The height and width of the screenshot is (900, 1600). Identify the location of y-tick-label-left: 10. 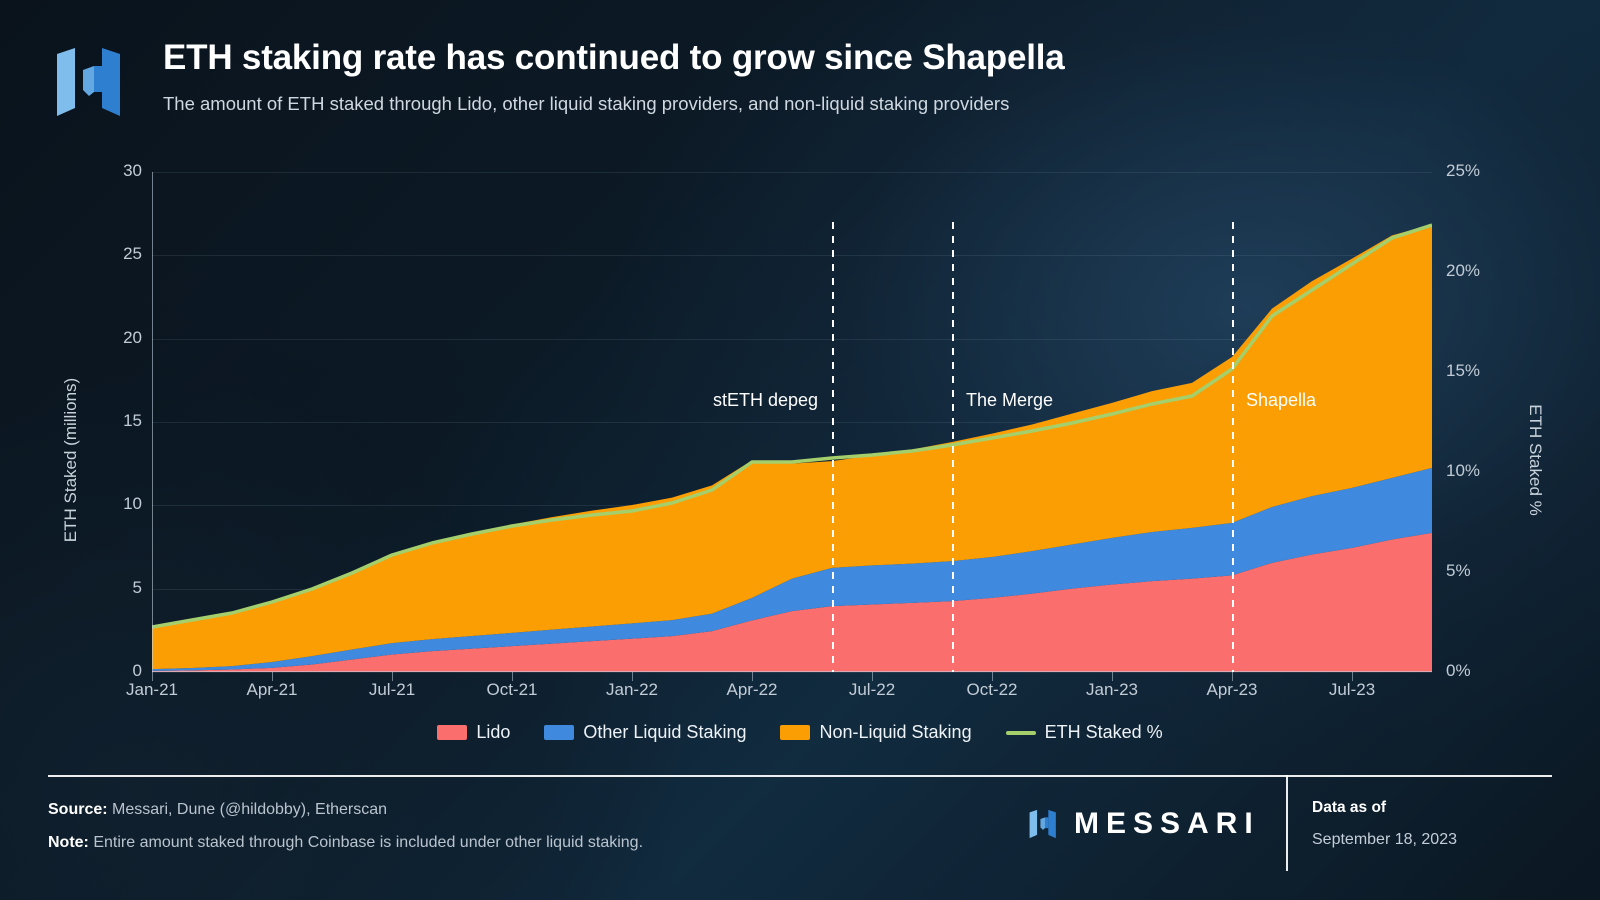
(132, 504).